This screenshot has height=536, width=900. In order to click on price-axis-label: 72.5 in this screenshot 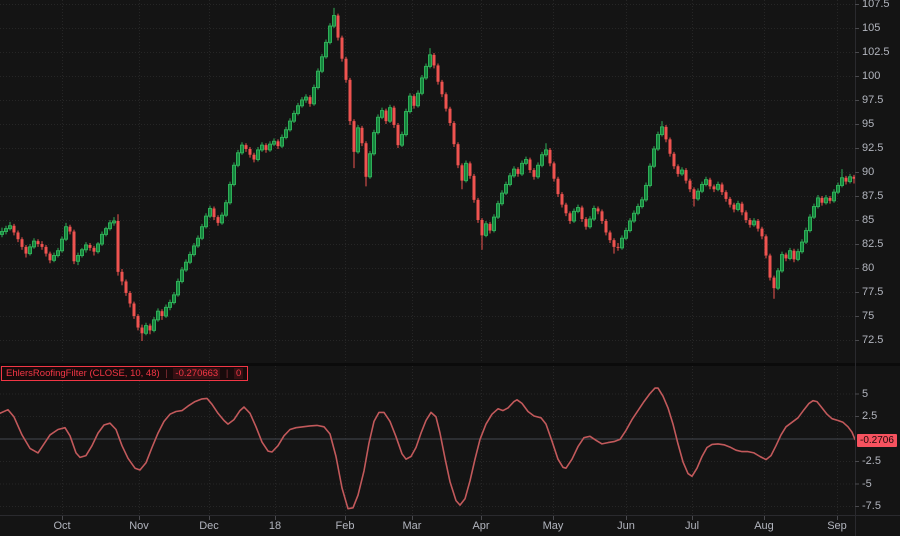, I will do `click(873, 340)`.